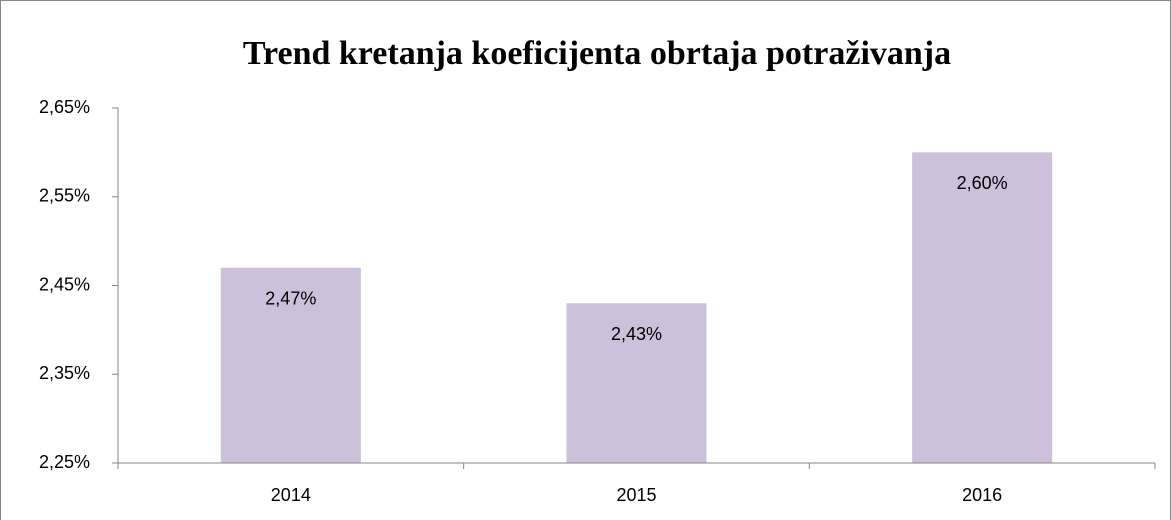  What do you see at coordinates (982, 495) in the screenshot?
I see `x-tick-label: 2016` at bounding box center [982, 495].